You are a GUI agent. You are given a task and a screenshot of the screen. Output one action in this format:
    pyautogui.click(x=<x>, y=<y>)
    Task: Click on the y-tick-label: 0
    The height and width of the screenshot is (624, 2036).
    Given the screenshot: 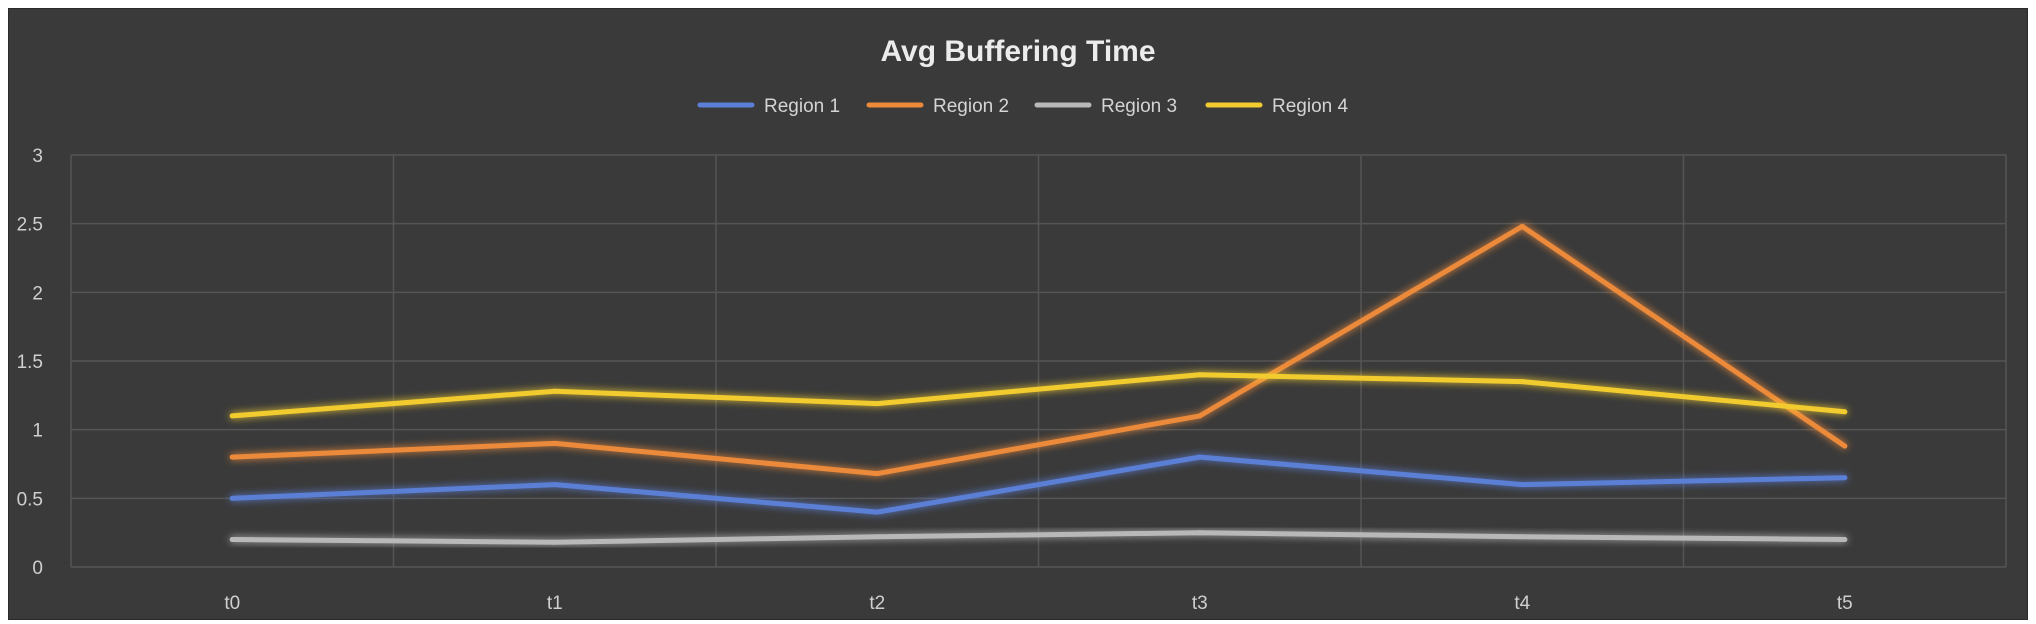 What is the action you would take?
    pyautogui.click(x=37, y=568)
    